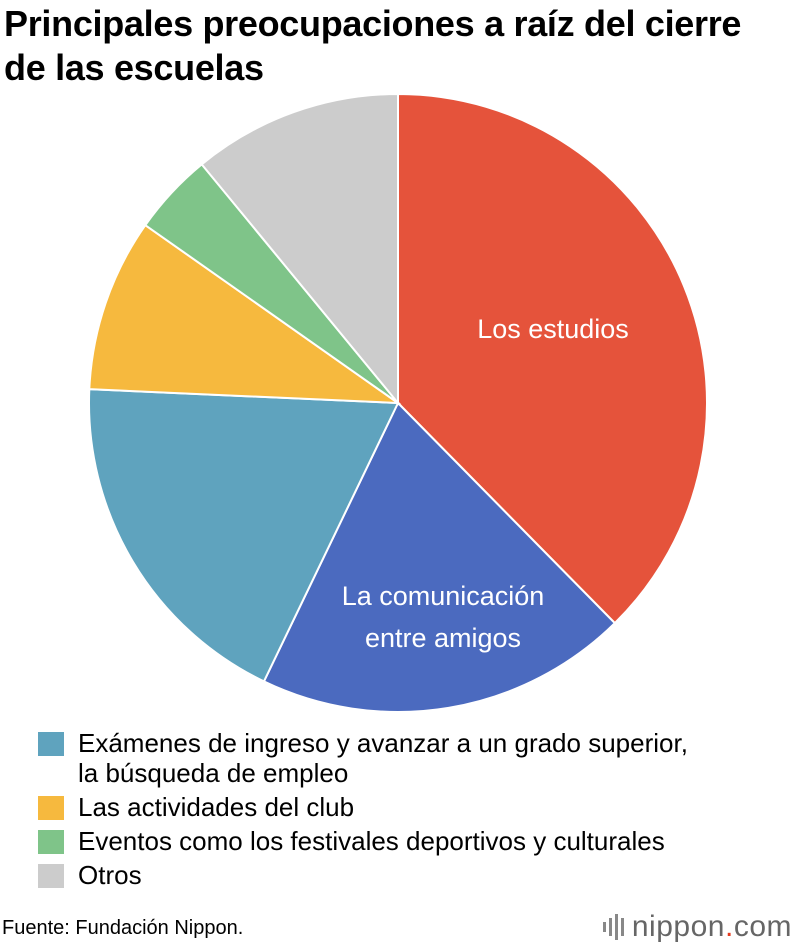 Image resolution: width=800 pixels, height=950 pixels. What do you see at coordinates (613, 927) in the screenshot?
I see `sound-bars-icon` at bounding box center [613, 927].